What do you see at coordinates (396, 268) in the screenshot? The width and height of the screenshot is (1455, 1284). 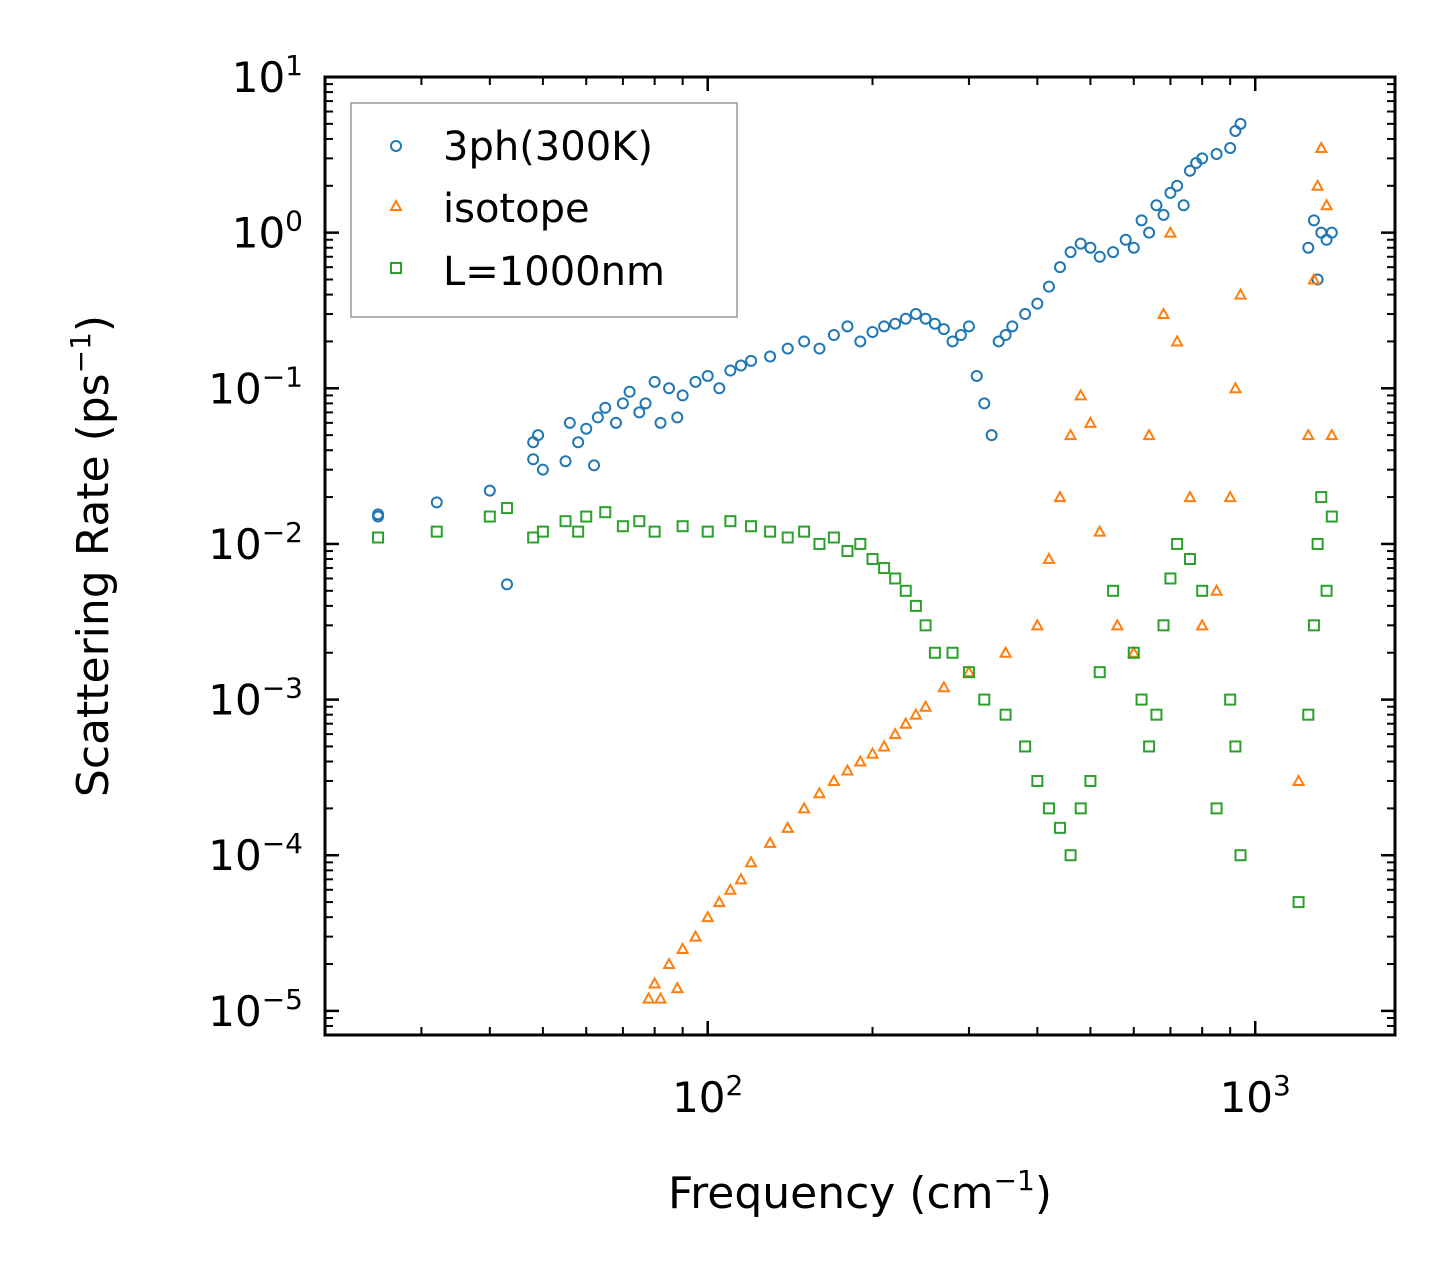 I see `legend-marker-boundary` at bounding box center [396, 268].